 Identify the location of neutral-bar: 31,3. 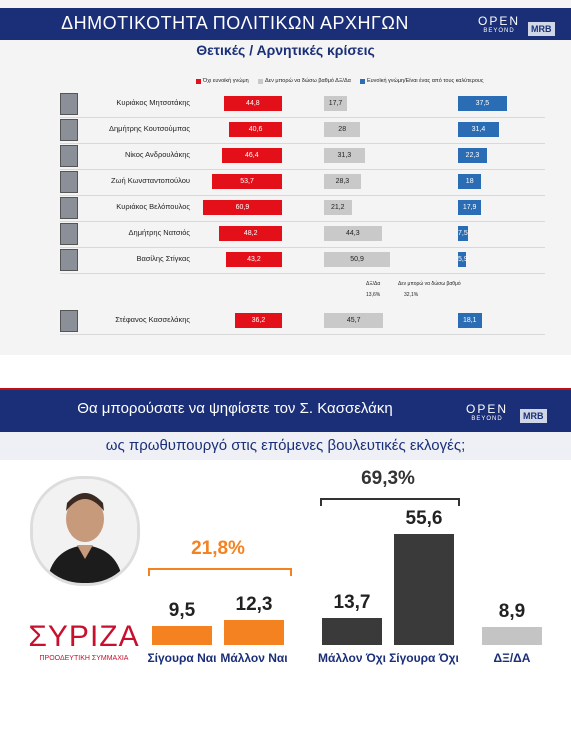
(344, 155).